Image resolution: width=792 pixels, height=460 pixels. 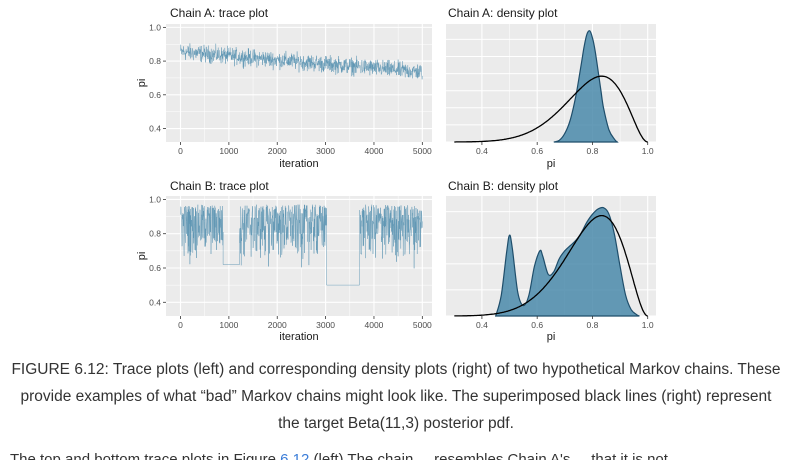 I want to click on chain-a-trace-grid, so click(x=299, y=83).